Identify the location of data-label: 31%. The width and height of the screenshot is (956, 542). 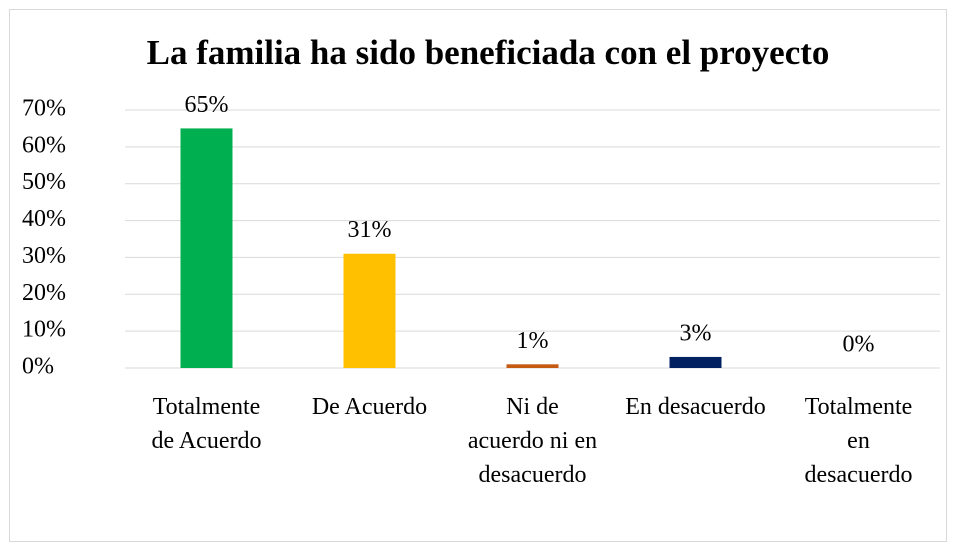
(370, 230).